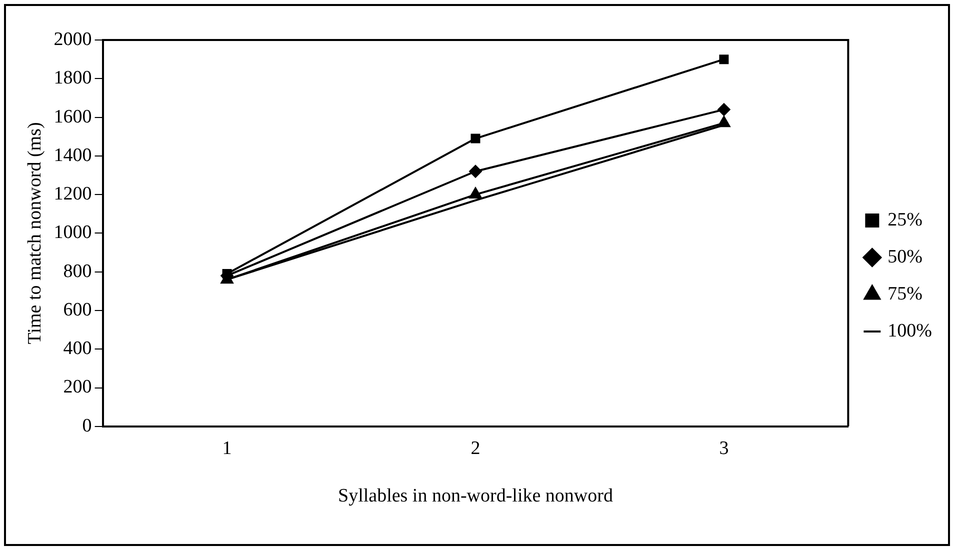 The image size is (956, 552). I want to click on legend-label: 50%, so click(905, 257).